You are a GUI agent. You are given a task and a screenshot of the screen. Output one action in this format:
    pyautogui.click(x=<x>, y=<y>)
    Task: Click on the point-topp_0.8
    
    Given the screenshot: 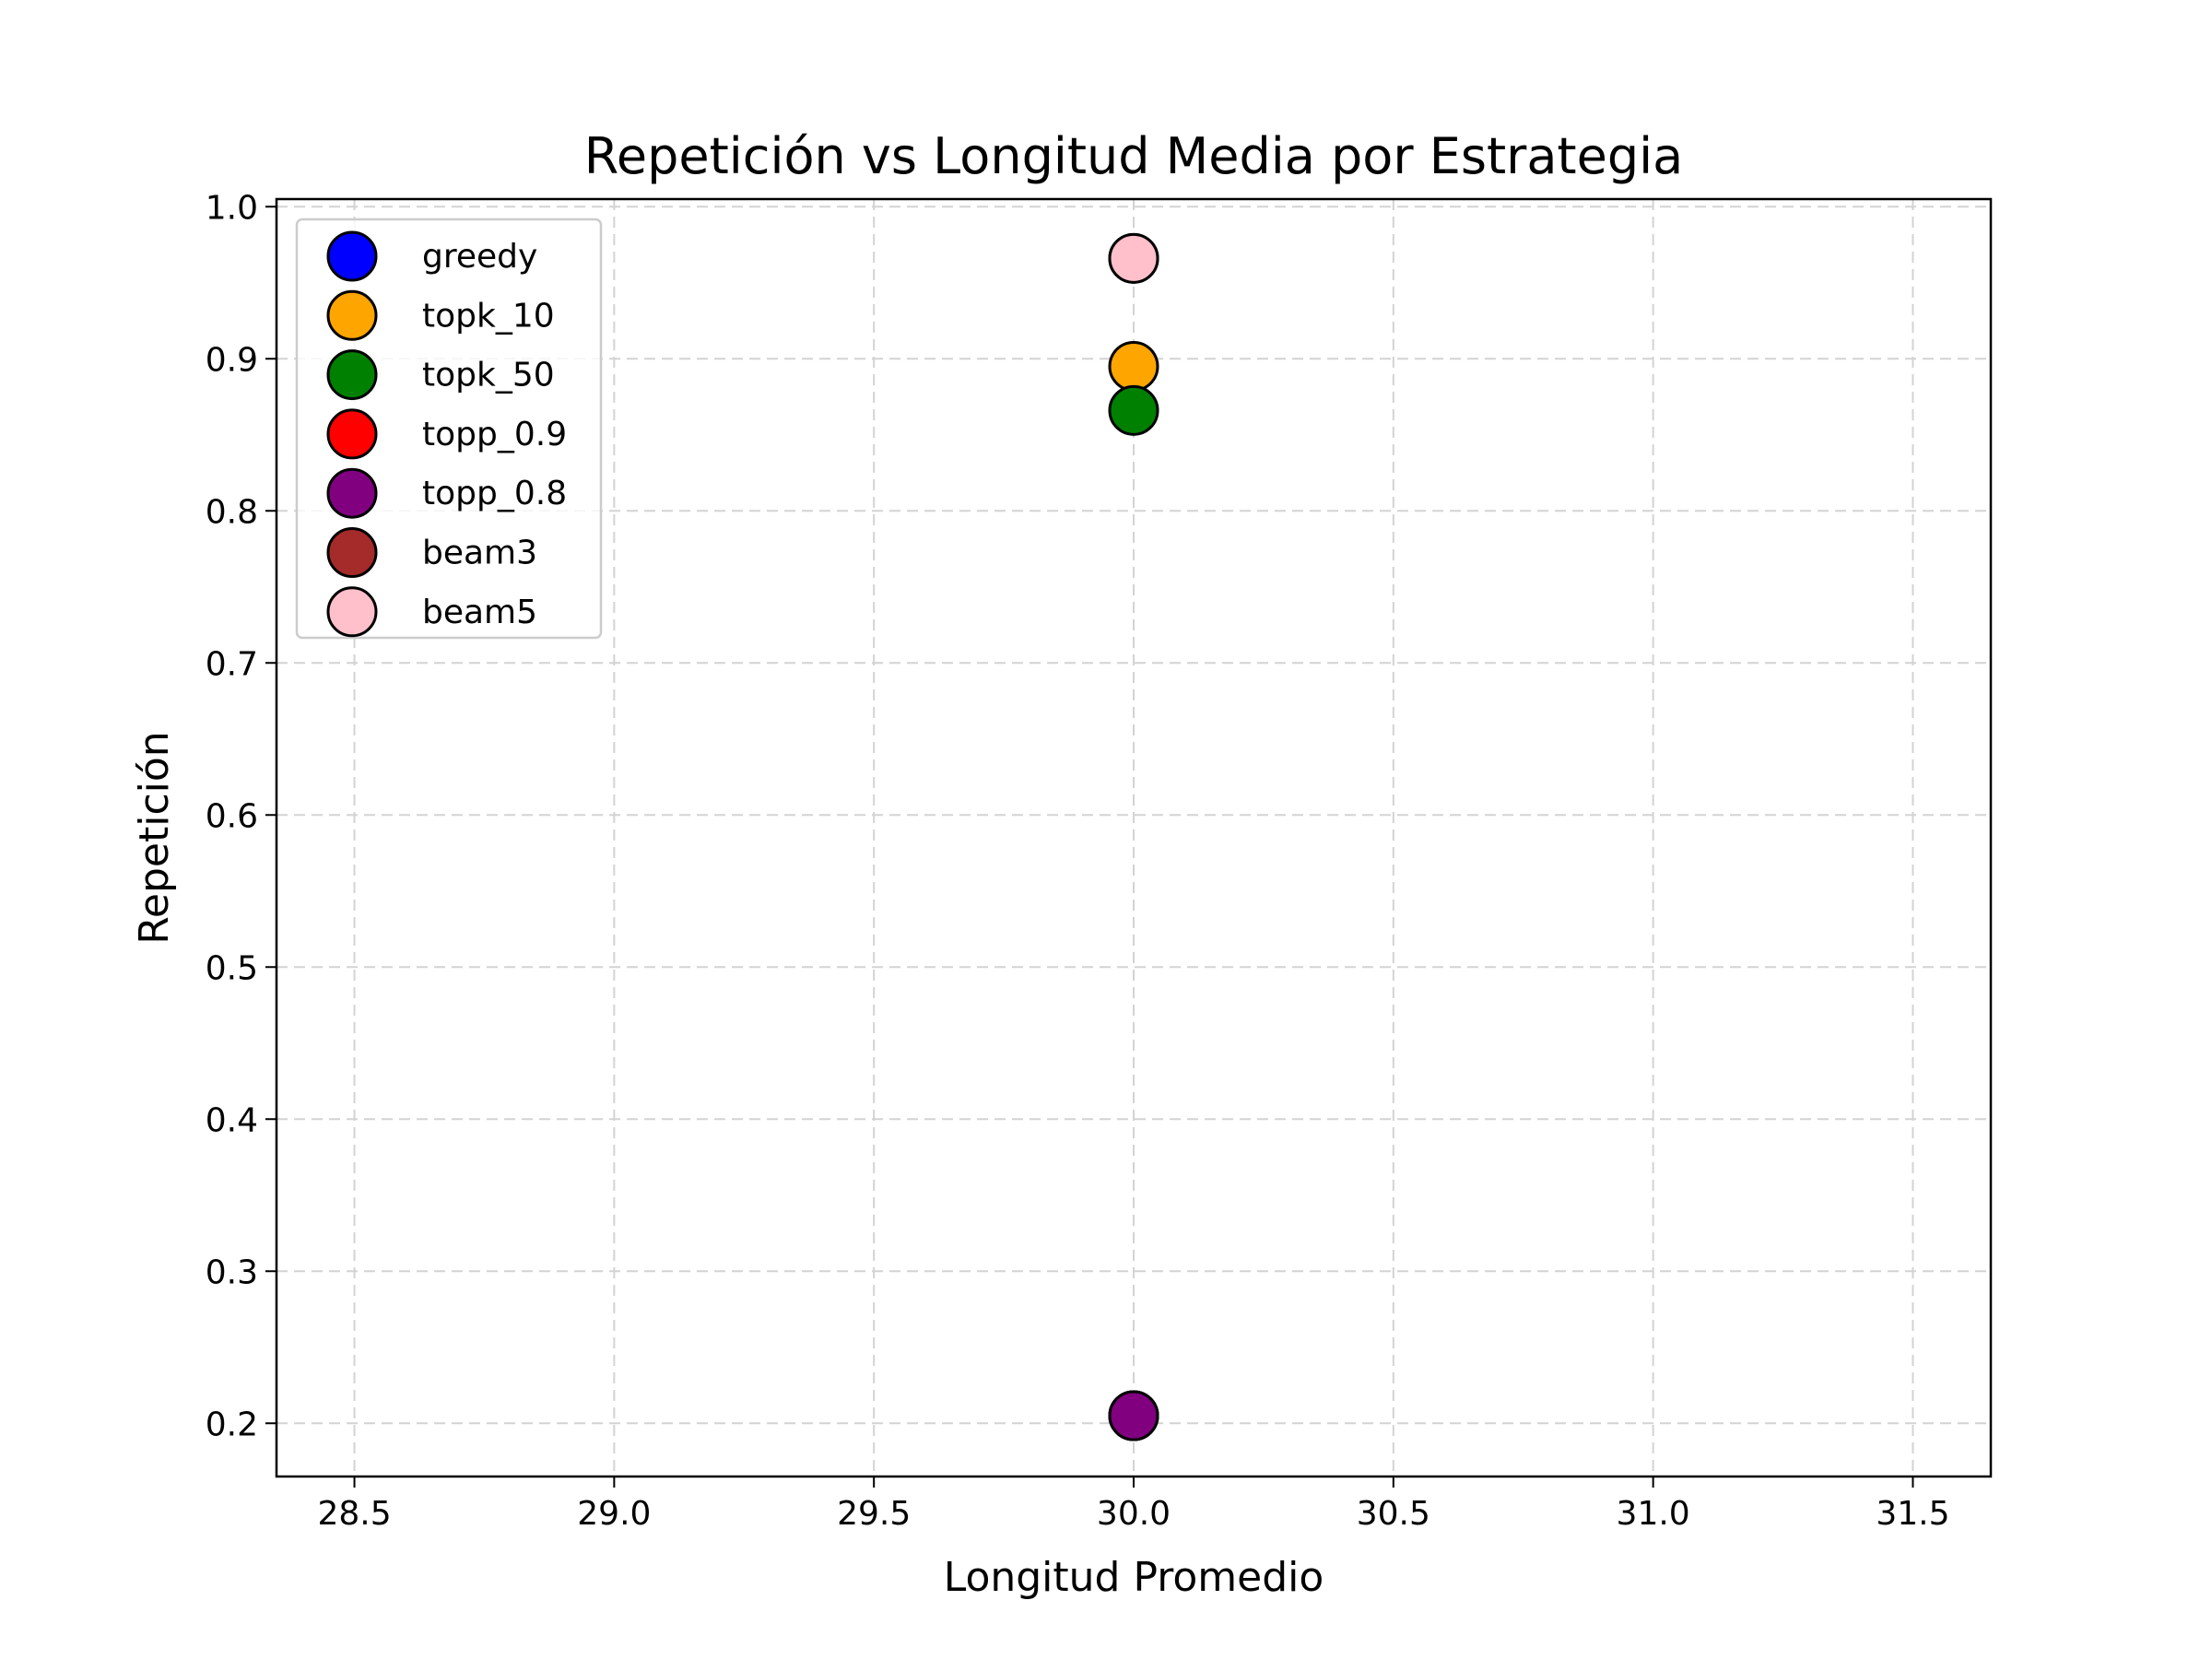 What is the action you would take?
    pyautogui.click(x=1133, y=1415)
    